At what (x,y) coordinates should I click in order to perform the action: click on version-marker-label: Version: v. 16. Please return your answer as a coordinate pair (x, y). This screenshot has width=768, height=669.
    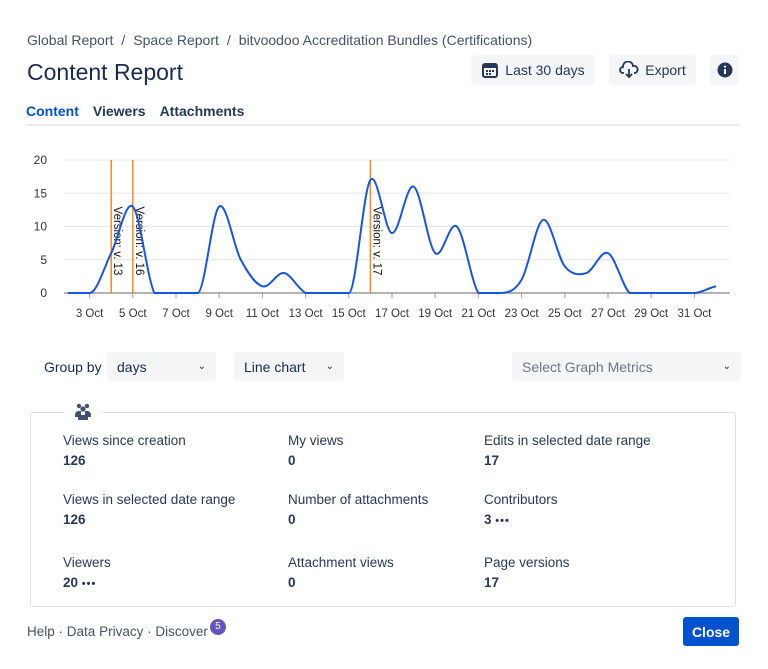
    Looking at the image, I should click on (139, 241).